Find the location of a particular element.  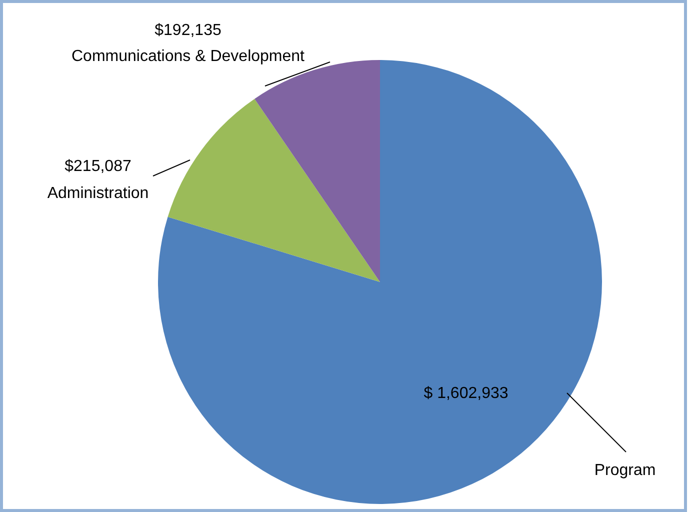

slice-label: Communications & Development is located at coordinates (189, 56).